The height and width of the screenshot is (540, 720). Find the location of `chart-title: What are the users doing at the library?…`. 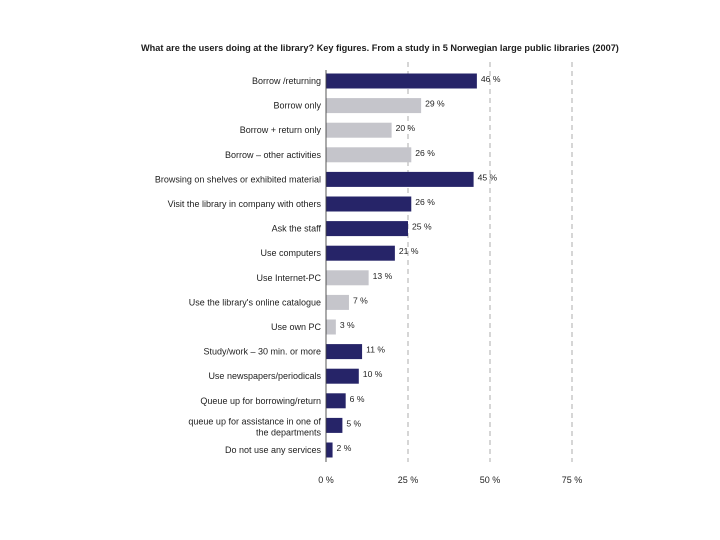

chart-title: What are the users doing at the library?… is located at coordinates (380, 48).